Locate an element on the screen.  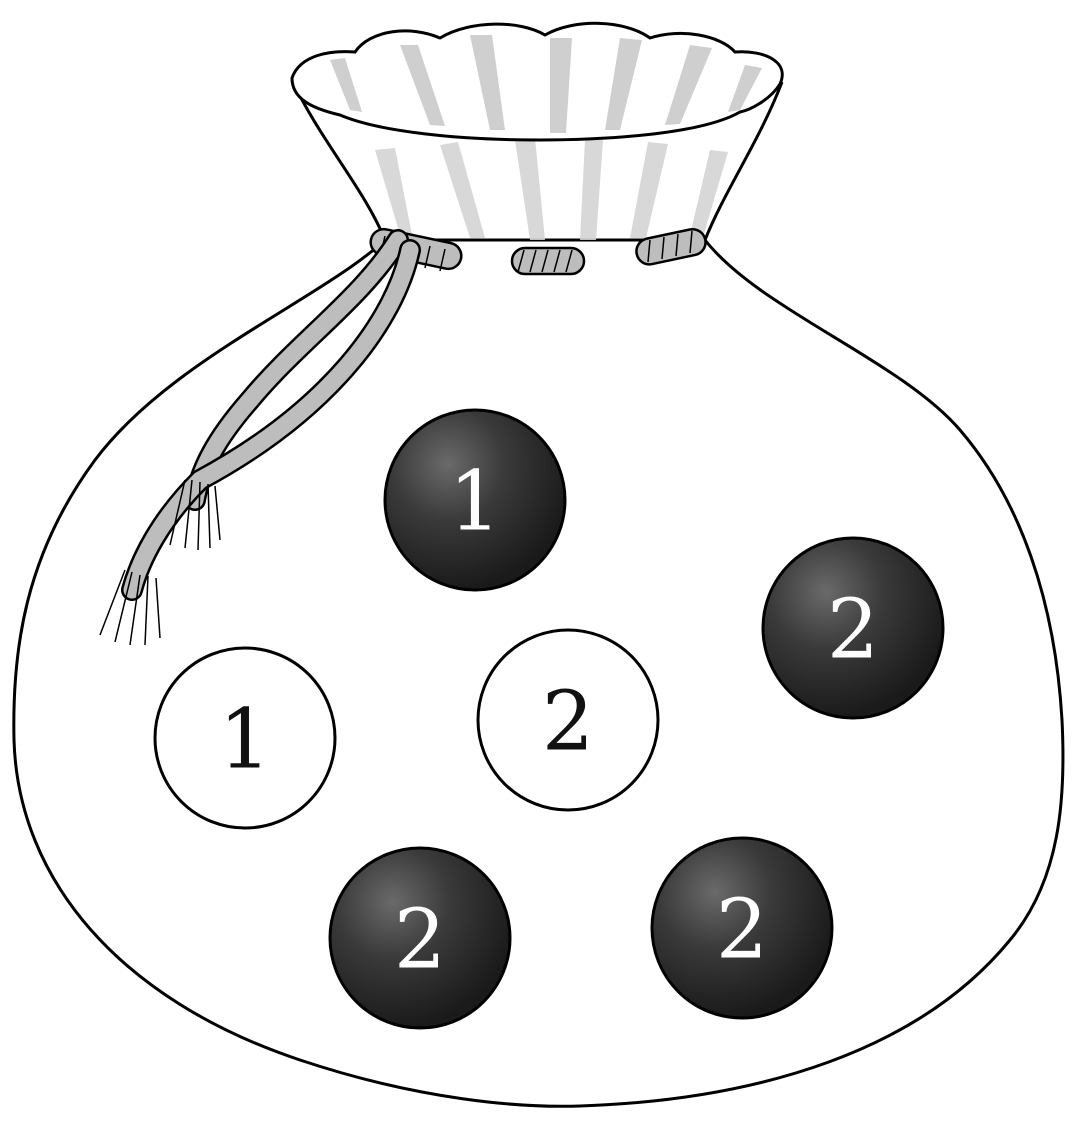
bag-rim is located at coordinates (537, 81).